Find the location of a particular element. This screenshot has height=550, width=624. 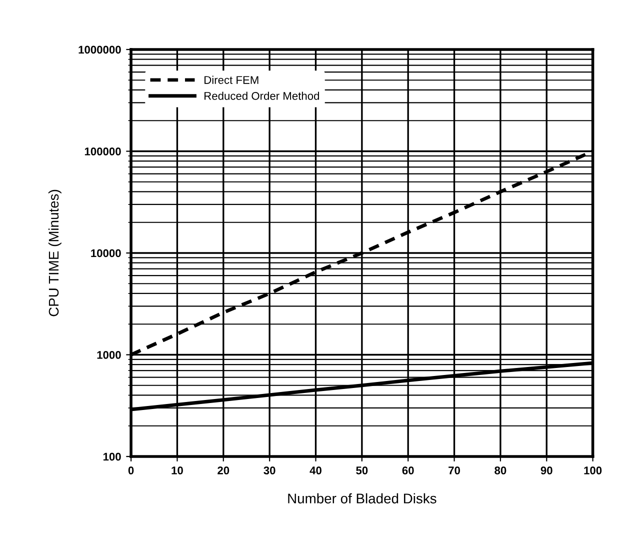

y-tick-label: 100000 is located at coordinates (102, 152).